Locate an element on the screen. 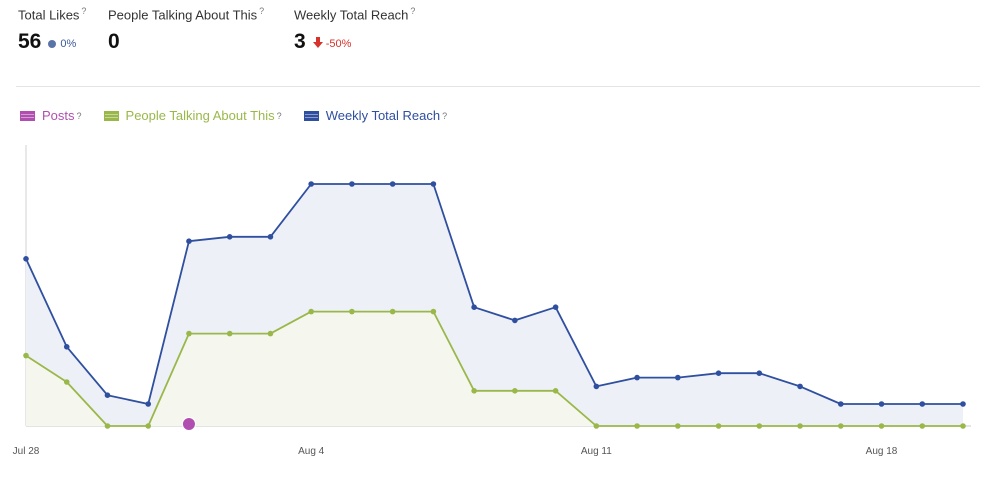  x-tick-label: Jul 28 is located at coordinates (26, 451).